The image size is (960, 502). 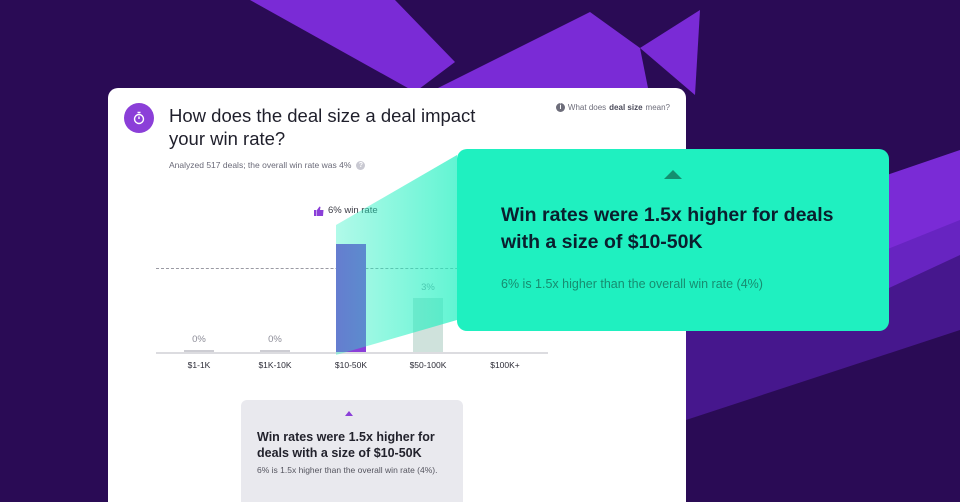 I want to click on callout-caret-up-icon, so click(x=673, y=174).